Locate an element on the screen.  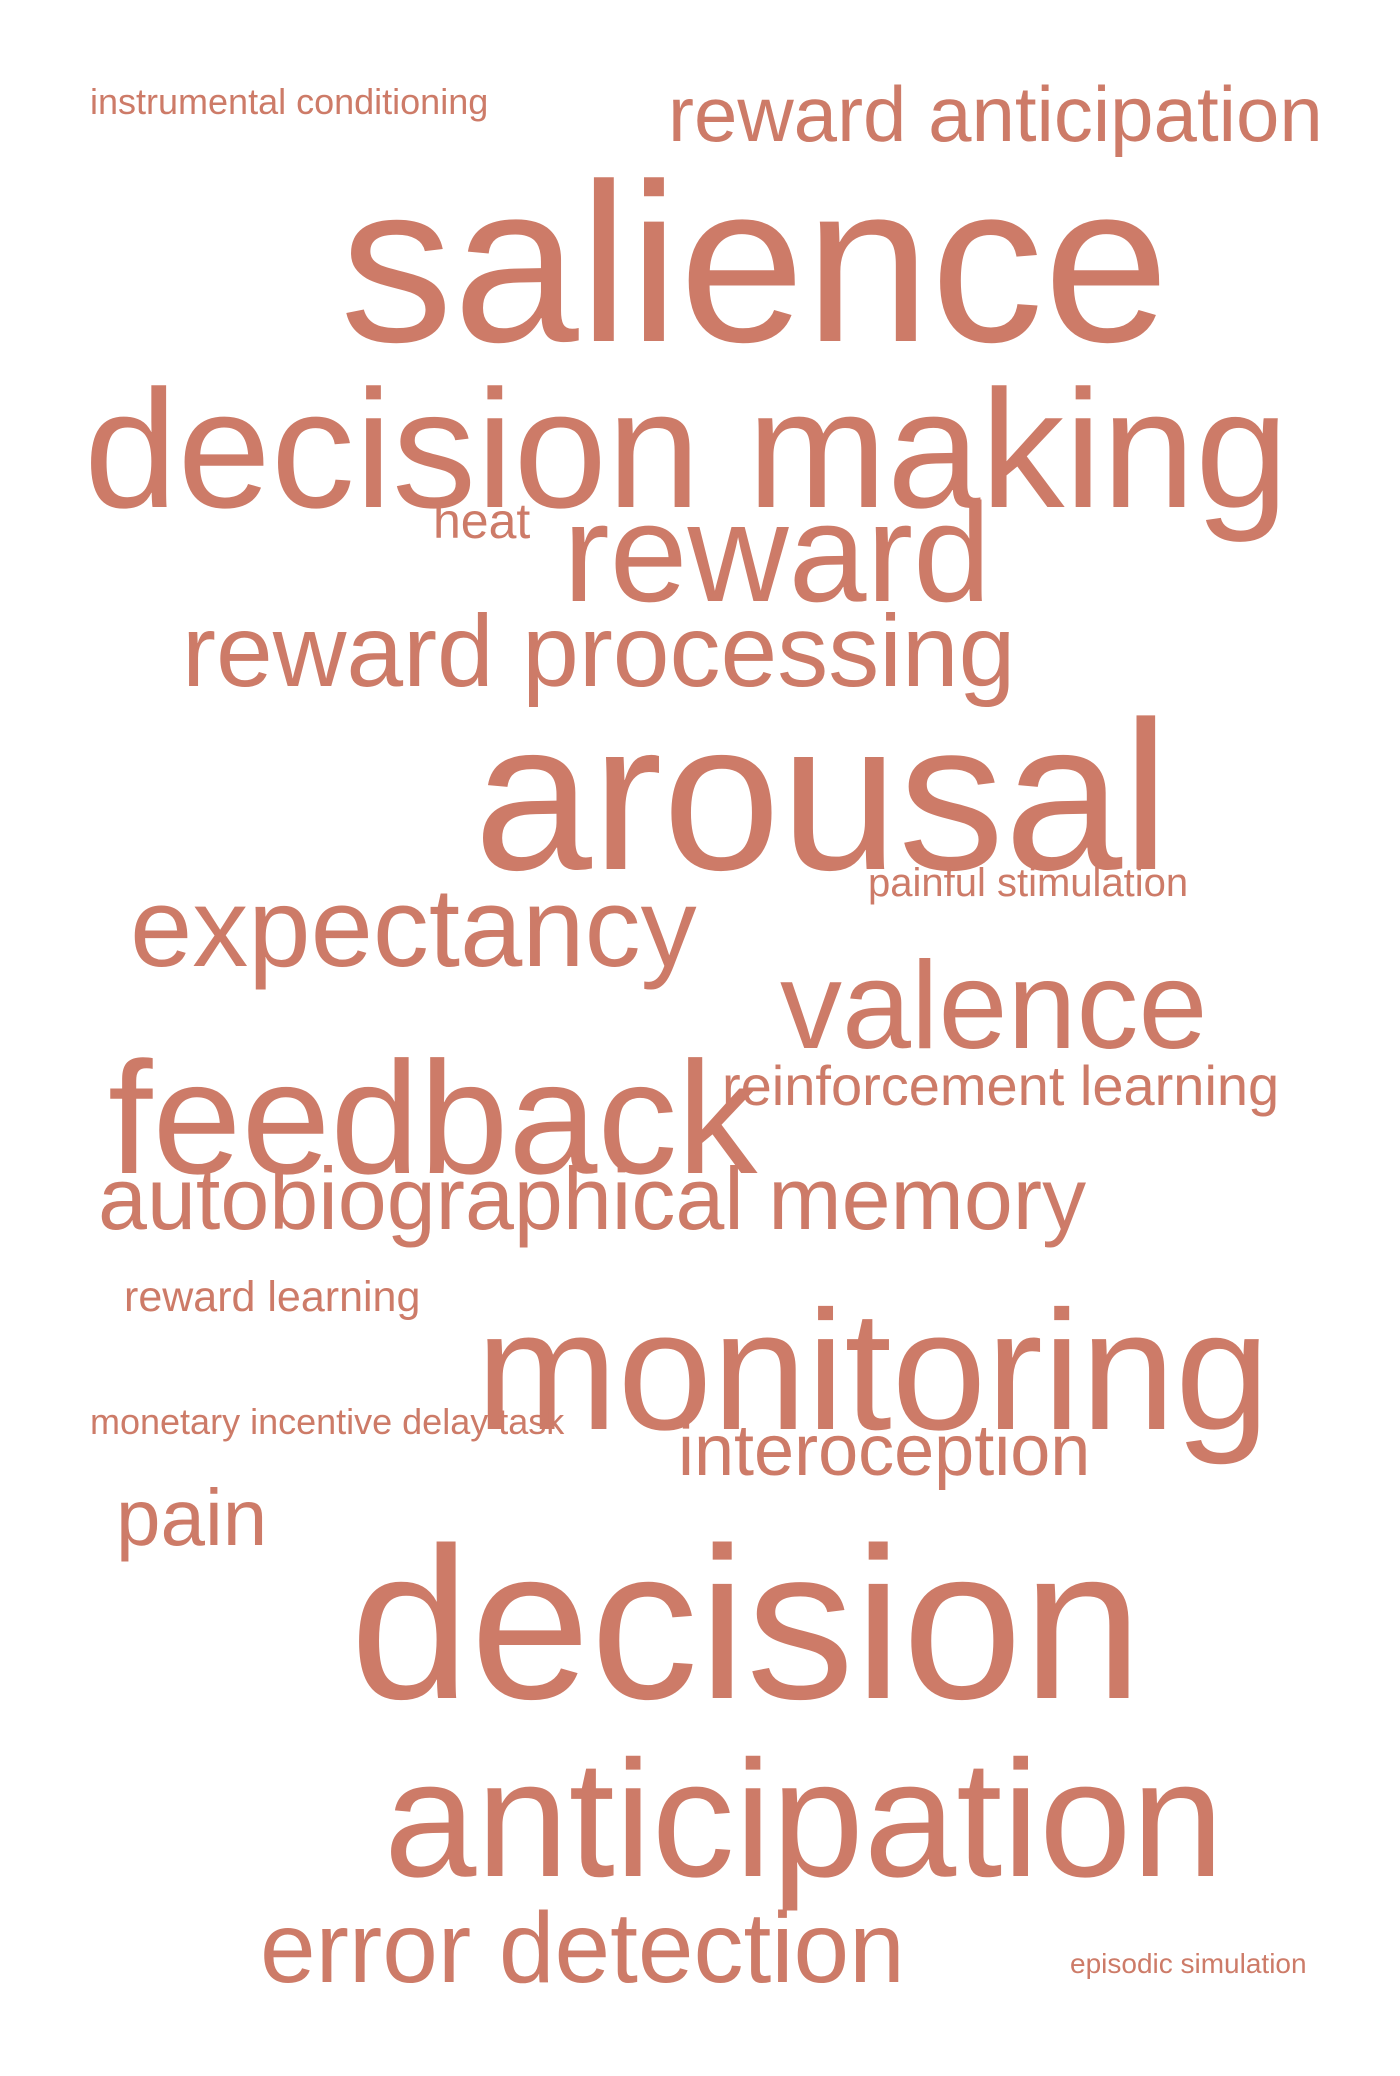
word-painful-stimulation: painful stimulation is located at coordinates (1028, 883).